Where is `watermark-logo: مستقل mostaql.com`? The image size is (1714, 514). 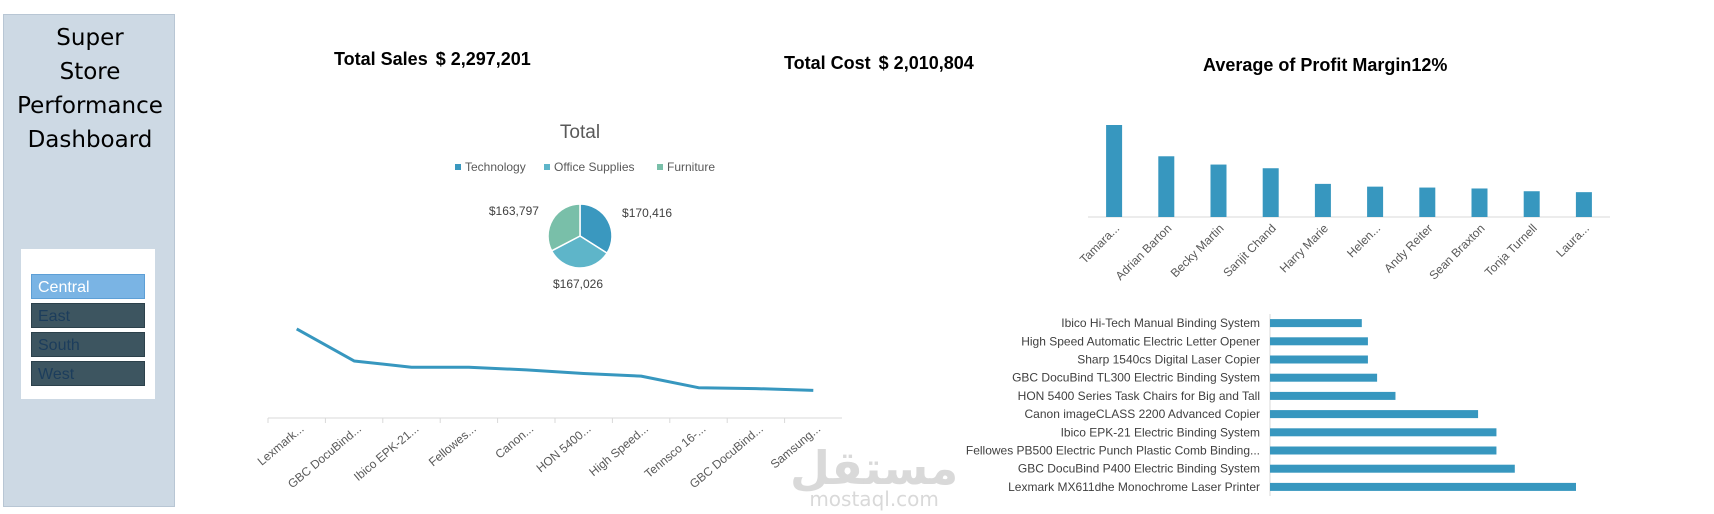 watermark-logo: مستقل mostaql.com is located at coordinates (874, 477).